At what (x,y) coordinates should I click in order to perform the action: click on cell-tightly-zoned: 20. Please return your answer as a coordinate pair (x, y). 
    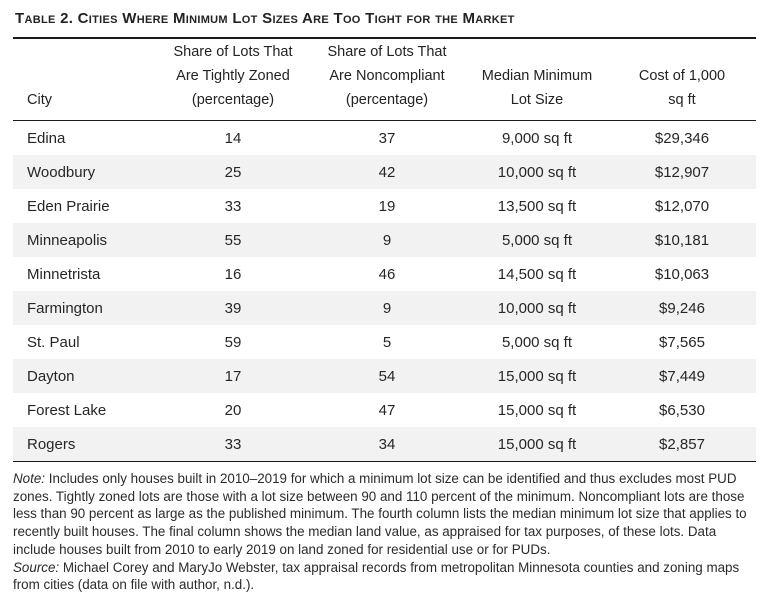
    Looking at the image, I should click on (233, 410).